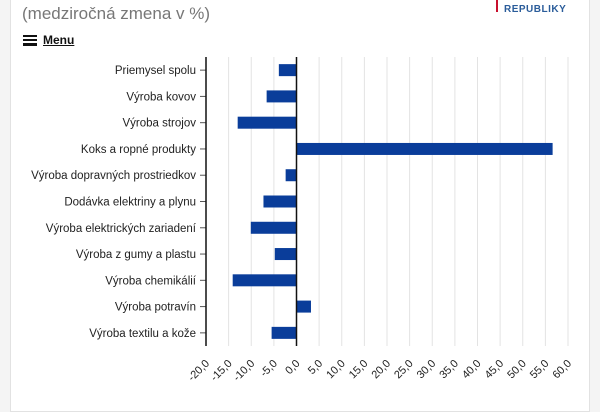  I want to click on x-tick-label: -10,0, so click(244, 371).